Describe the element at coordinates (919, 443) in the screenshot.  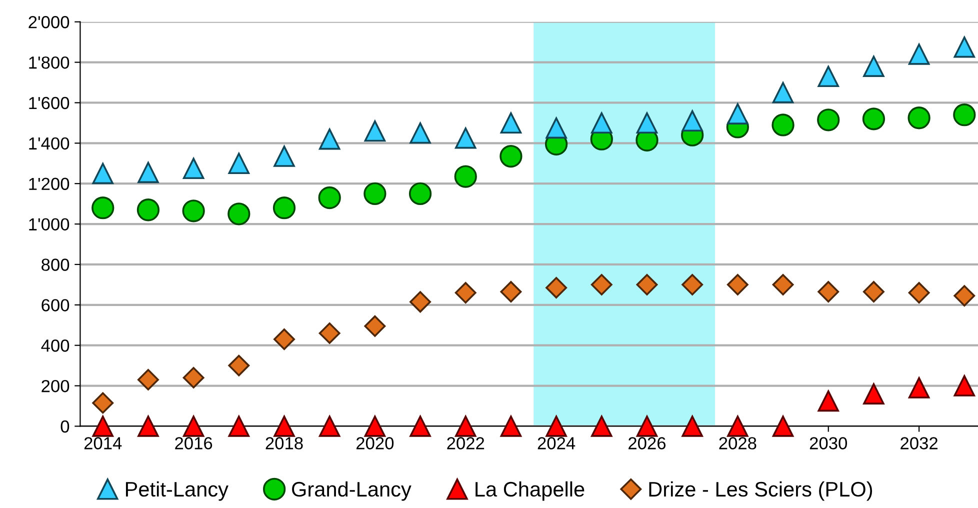
I see `x-tick-label: 2032` at that location.